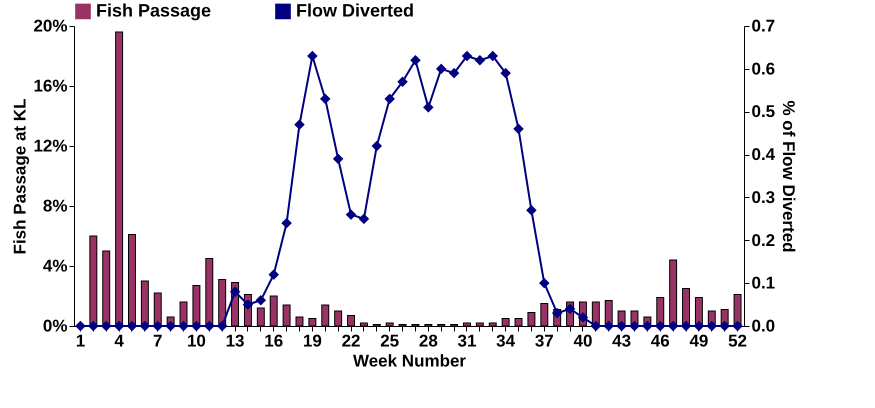 Image resolution: width=875 pixels, height=408 pixels. I want to click on x-tick-label: 13, so click(235, 341).